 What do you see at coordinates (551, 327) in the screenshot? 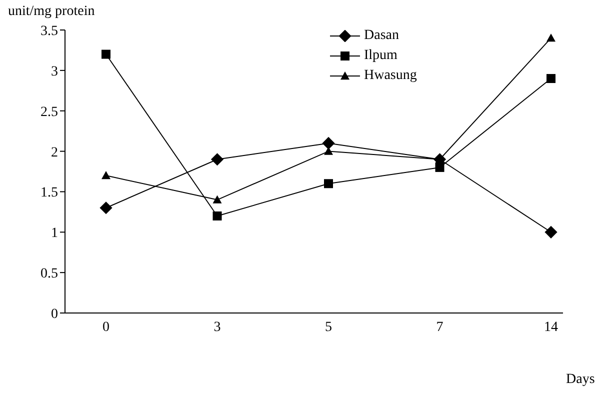
I see `x-tick-label: 14` at bounding box center [551, 327].